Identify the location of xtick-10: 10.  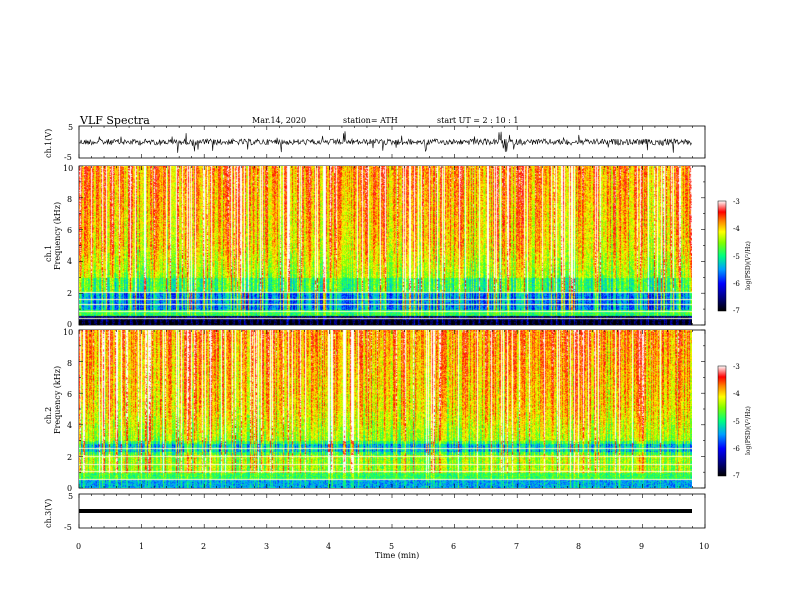
(704, 546).